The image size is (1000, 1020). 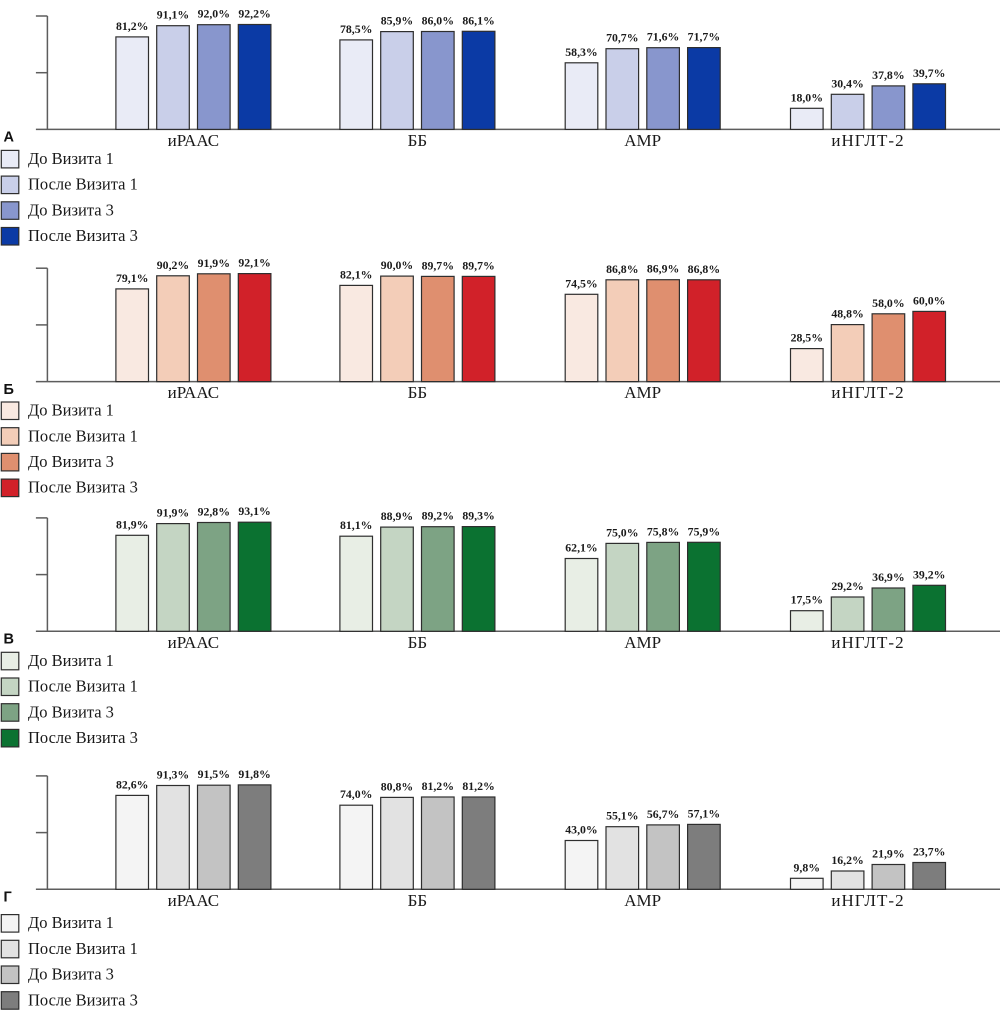 What do you see at coordinates (622, 532) in the screenshot?
I see `svg-text: 75,0%` at bounding box center [622, 532].